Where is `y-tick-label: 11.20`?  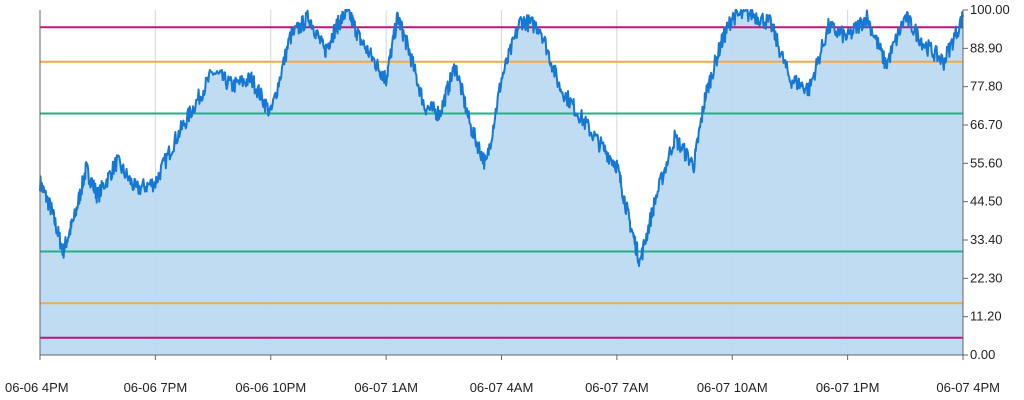
y-tick-label: 11.20 is located at coordinates (986, 316).